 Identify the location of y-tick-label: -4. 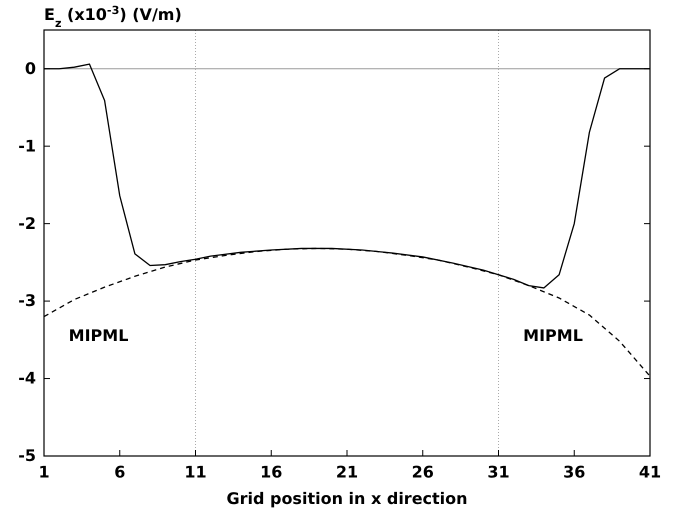
(27, 378).